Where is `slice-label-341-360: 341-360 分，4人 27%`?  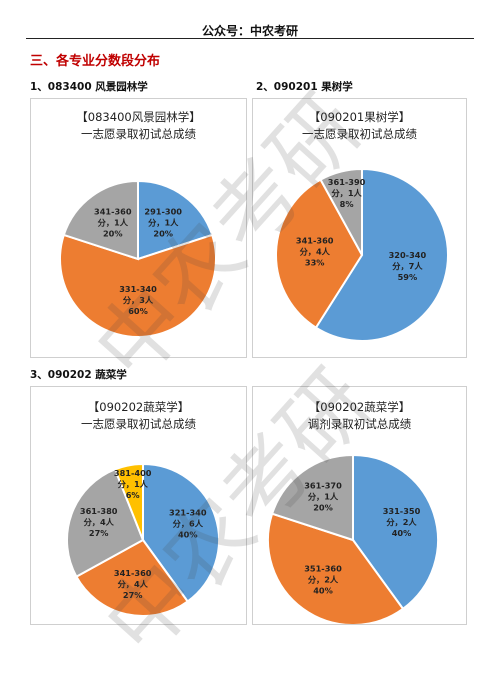
slice-label-341-360: 341-360 分，4人 27% is located at coordinates (133, 584).